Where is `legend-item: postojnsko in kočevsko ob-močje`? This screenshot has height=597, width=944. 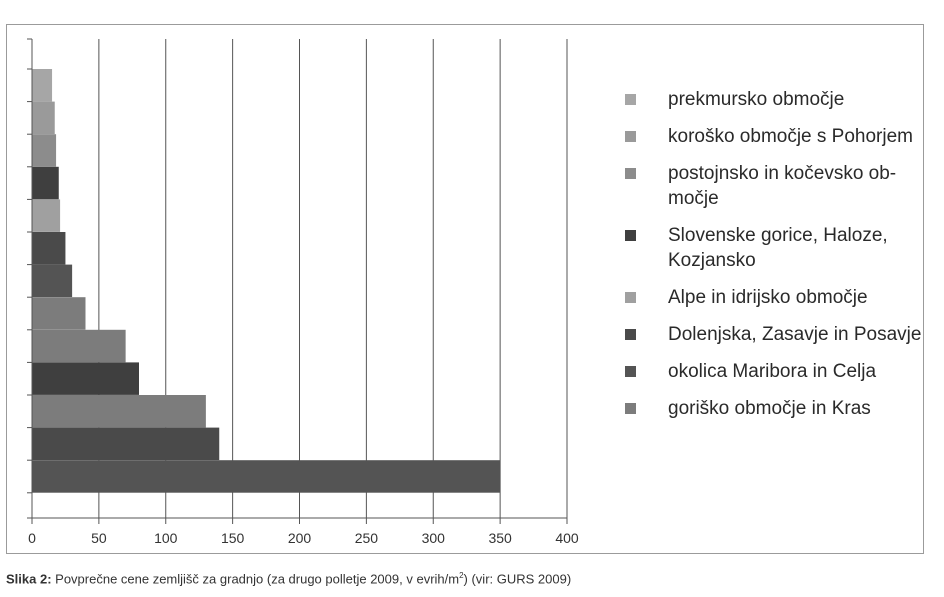
legend-item: postojnsko in kočevsko ob-močje is located at coordinates (775, 186).